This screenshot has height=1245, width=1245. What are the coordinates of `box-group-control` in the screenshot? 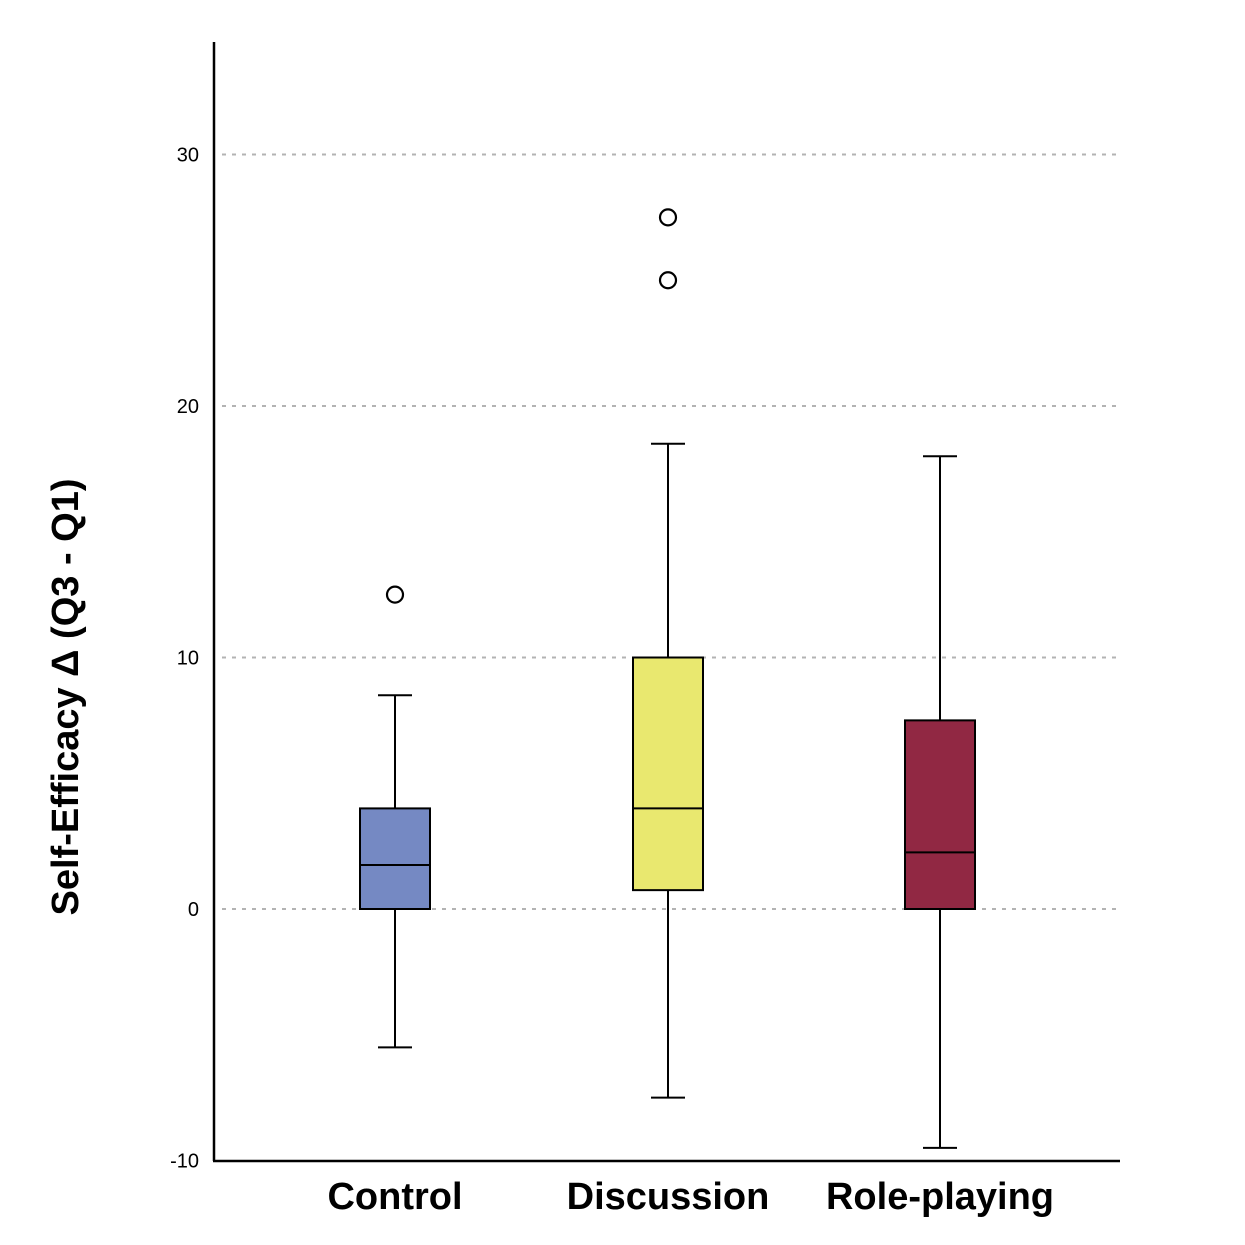 It's located at (395, 817).